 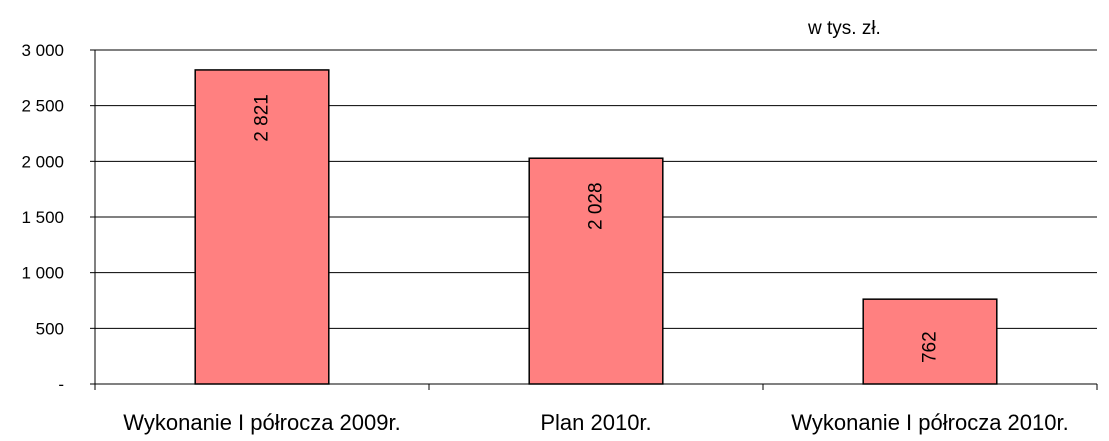 What do you see at coordinates (844, 28) in the screenshot?
I see `unit-label: w tys. zł.` at bounding box center [844, 28].